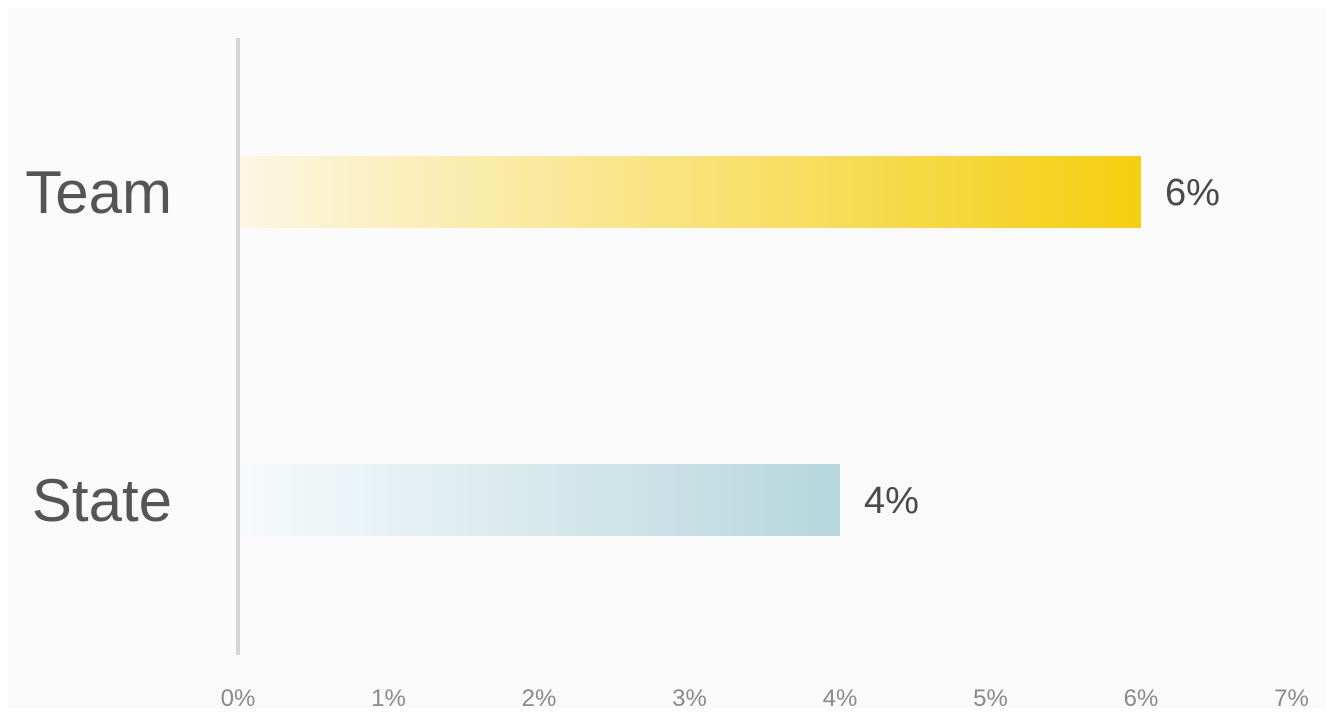  What do you see at coordinates (1291, 698) in the screenshot?
I see `x-tick-label: 7%` at bounding box center [1291, 698].